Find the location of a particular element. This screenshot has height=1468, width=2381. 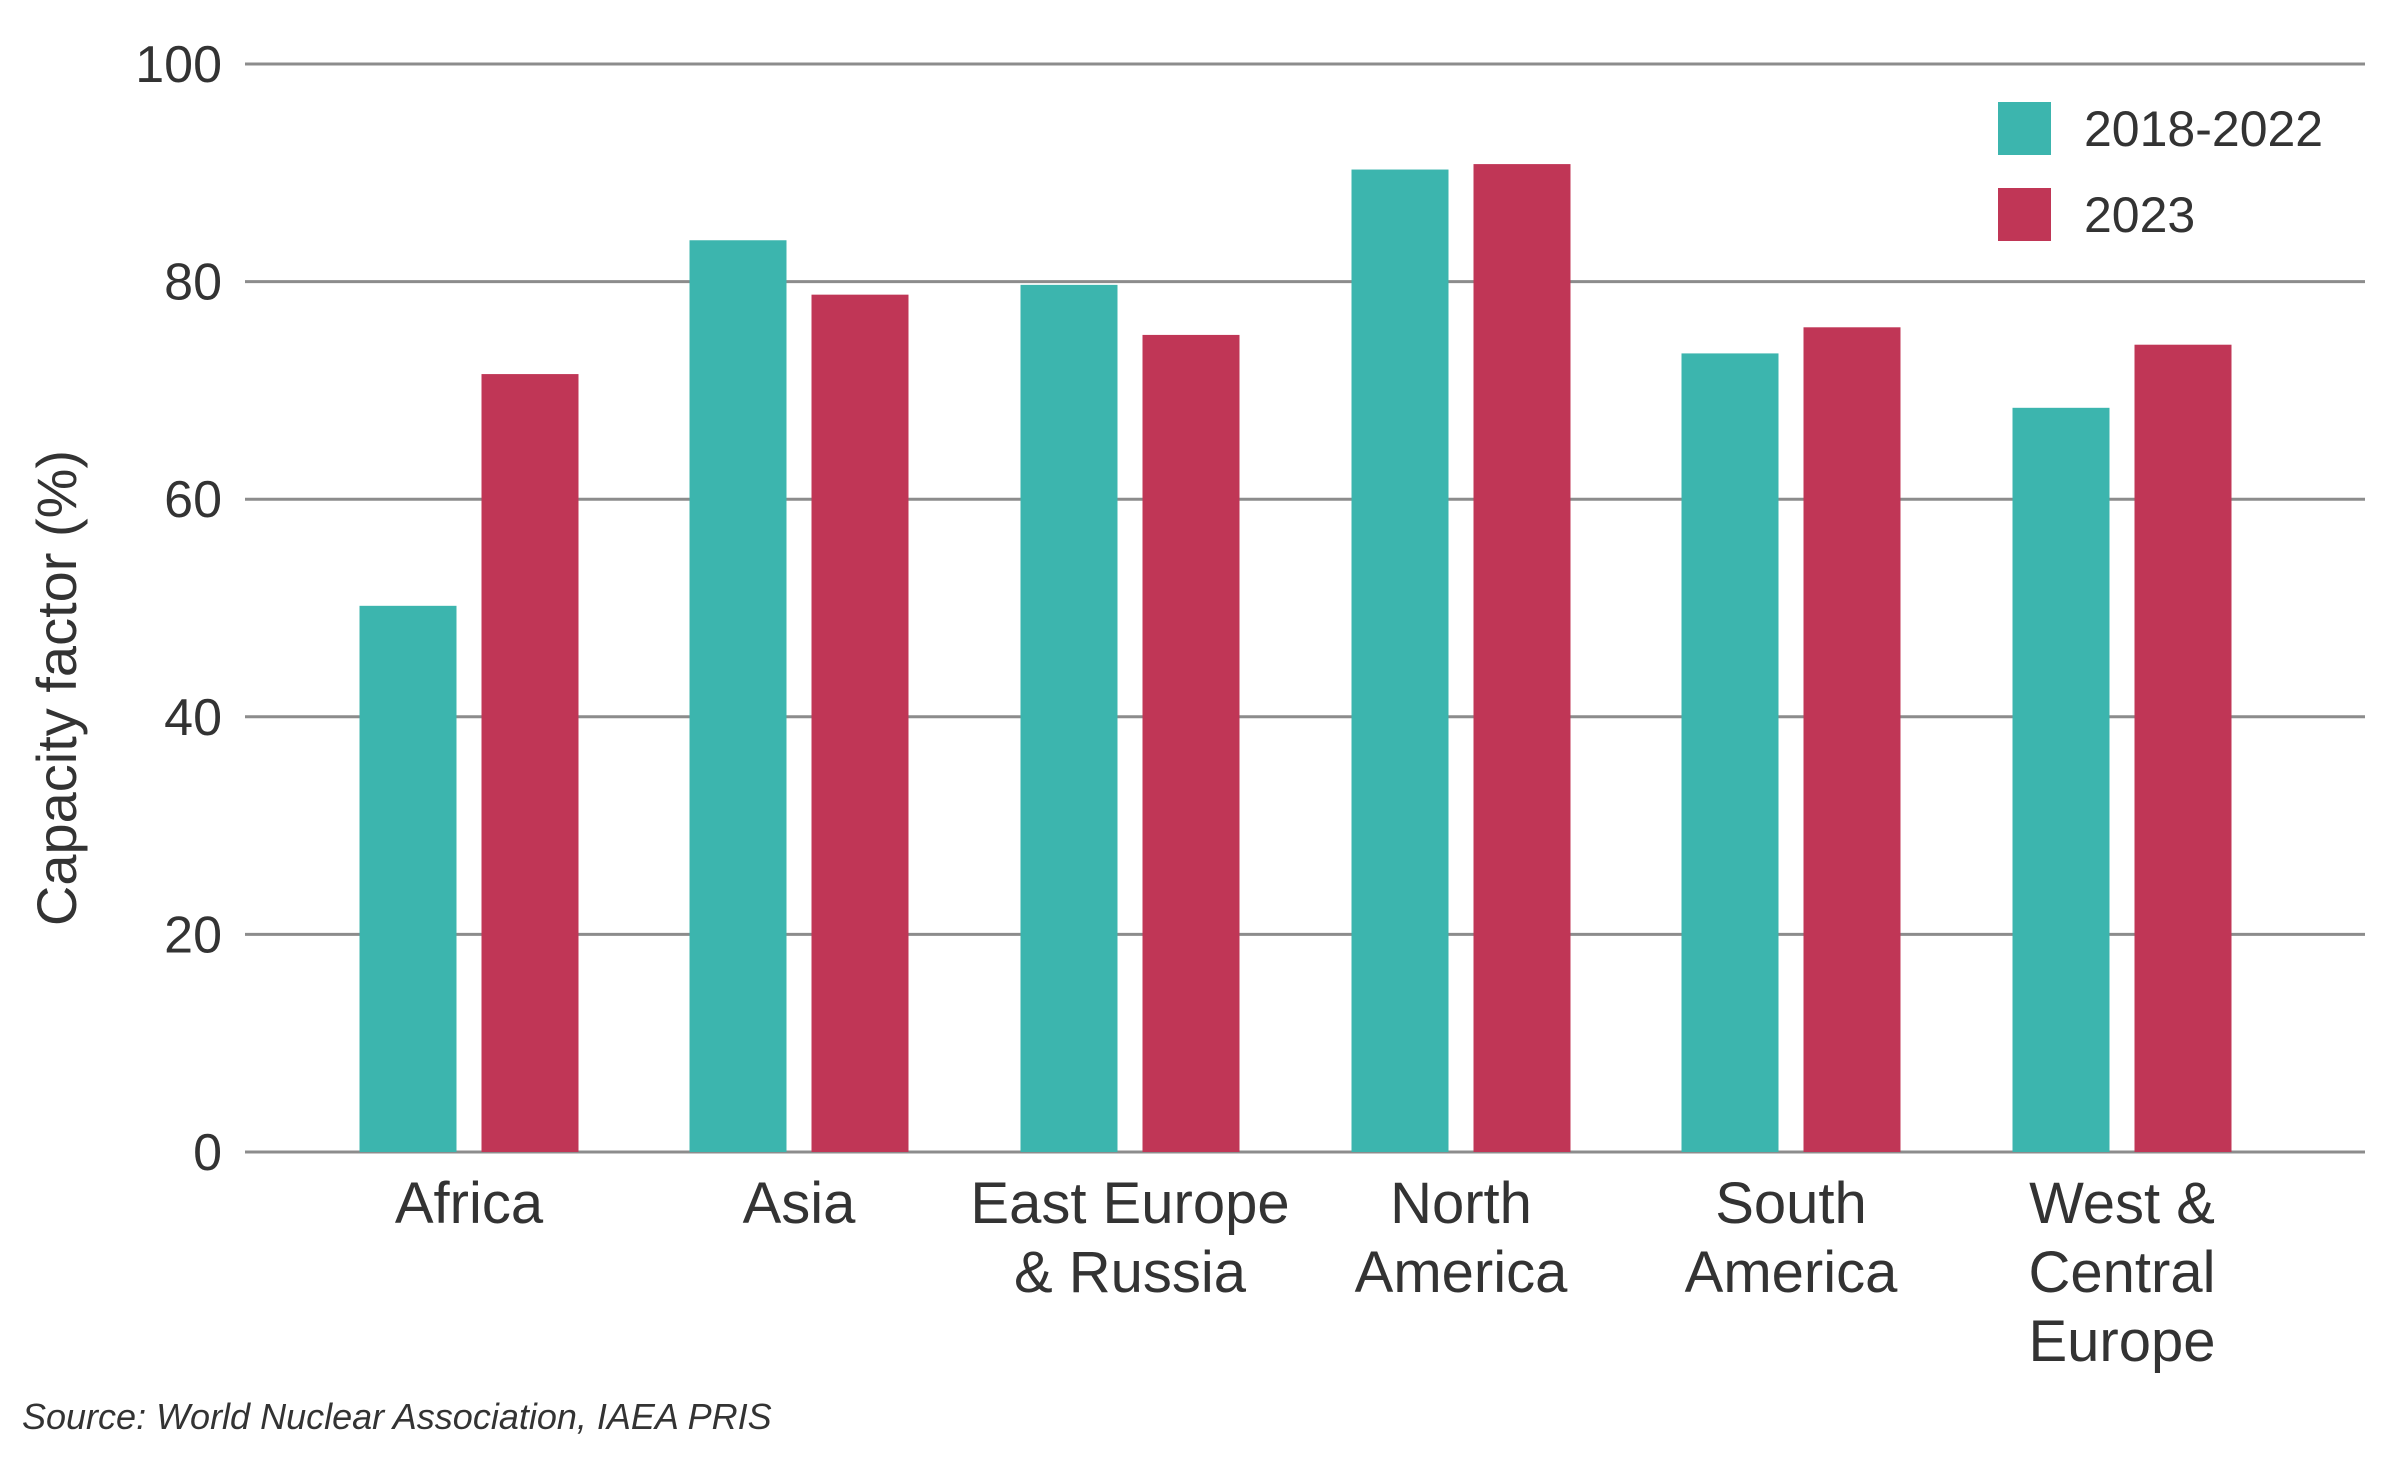

y-axis-ticks: 0 20 40 60 80 100 is located at coordinates (178, 609).